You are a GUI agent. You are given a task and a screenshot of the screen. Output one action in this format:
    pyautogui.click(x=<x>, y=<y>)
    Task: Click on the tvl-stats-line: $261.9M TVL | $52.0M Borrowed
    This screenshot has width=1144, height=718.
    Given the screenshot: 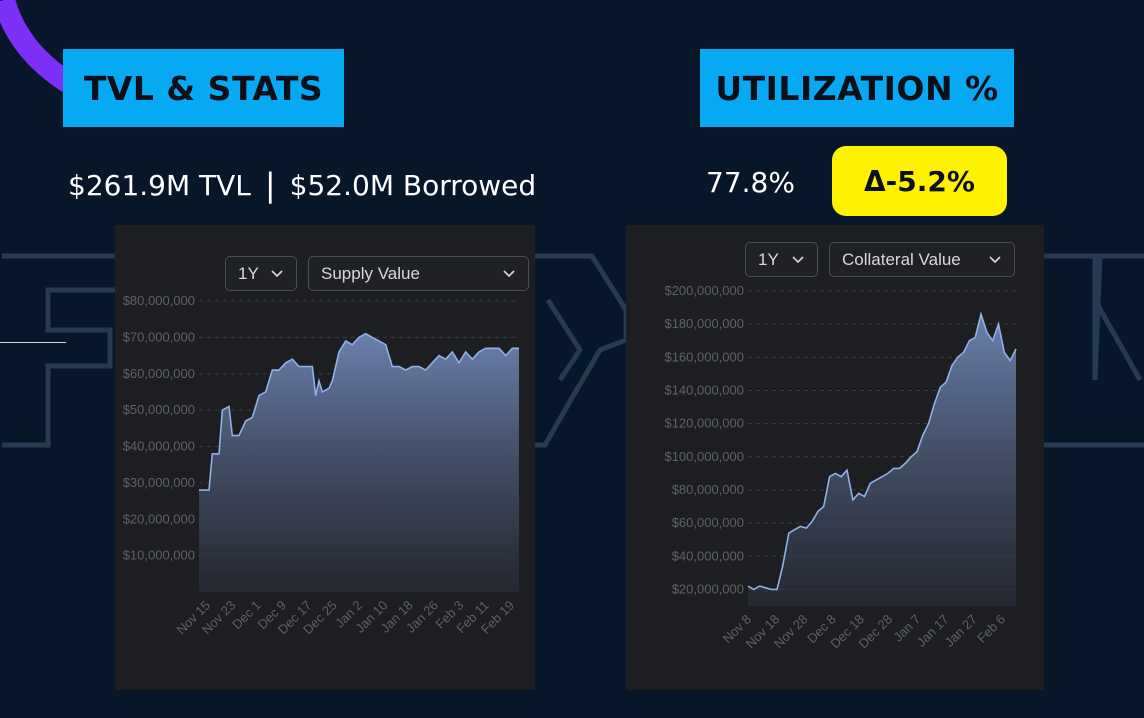 What is the action you would take?
    pyautogui.click(x=302, y=185)
    